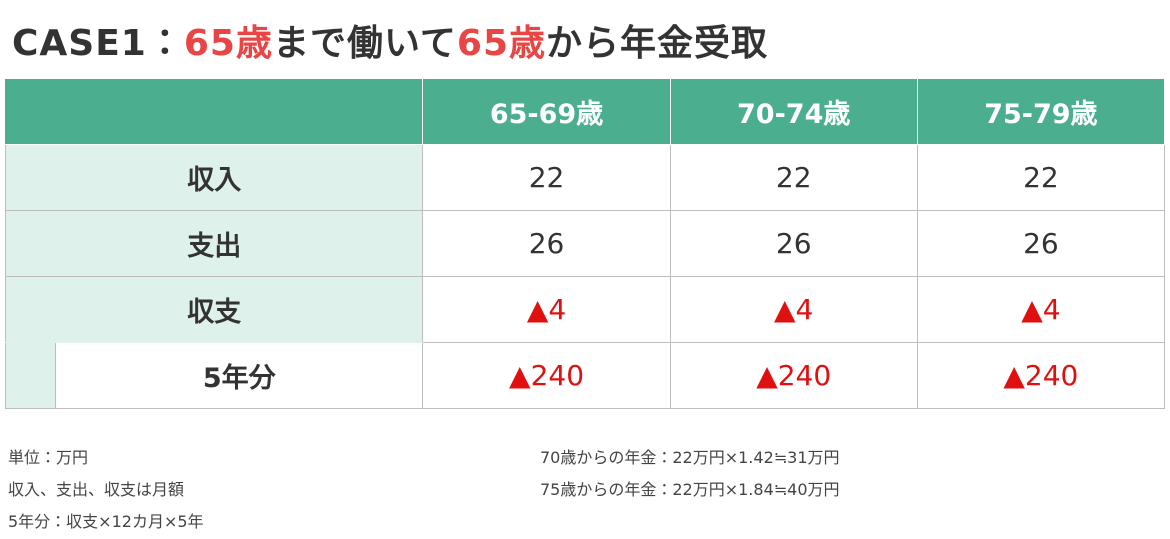  I want to click on note: 収入、支出、収支は月額, so click(96, 489).